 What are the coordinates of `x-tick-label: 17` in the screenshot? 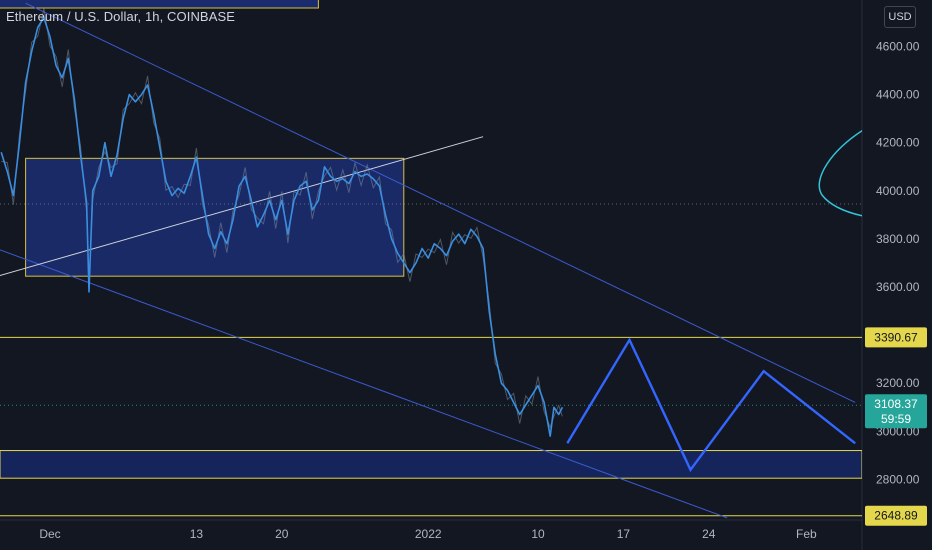 It's located at (624, 534).